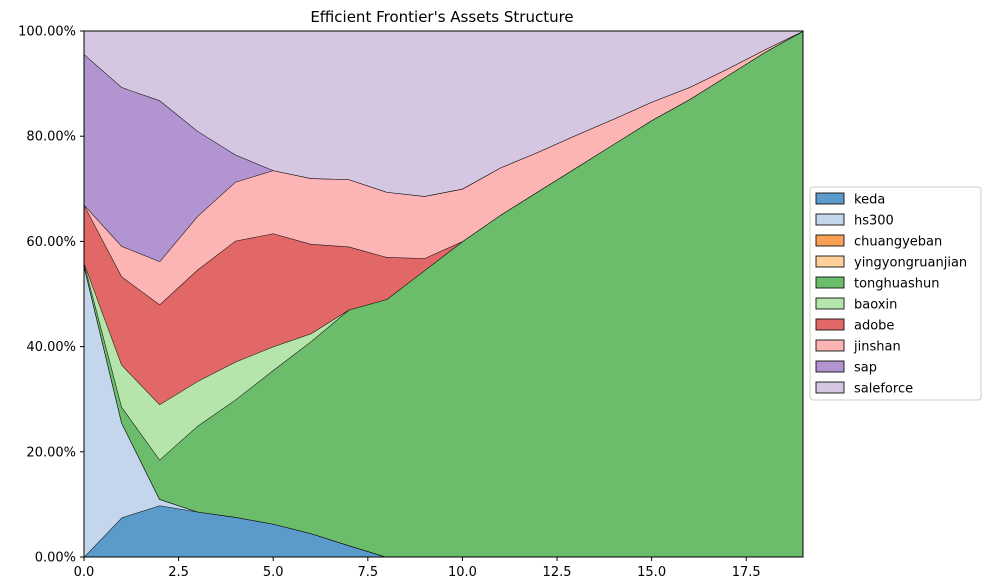  Describe the element at coordinates (874, 221) in the screenshot. I see `legend-label-hs300: hs300` at that location.